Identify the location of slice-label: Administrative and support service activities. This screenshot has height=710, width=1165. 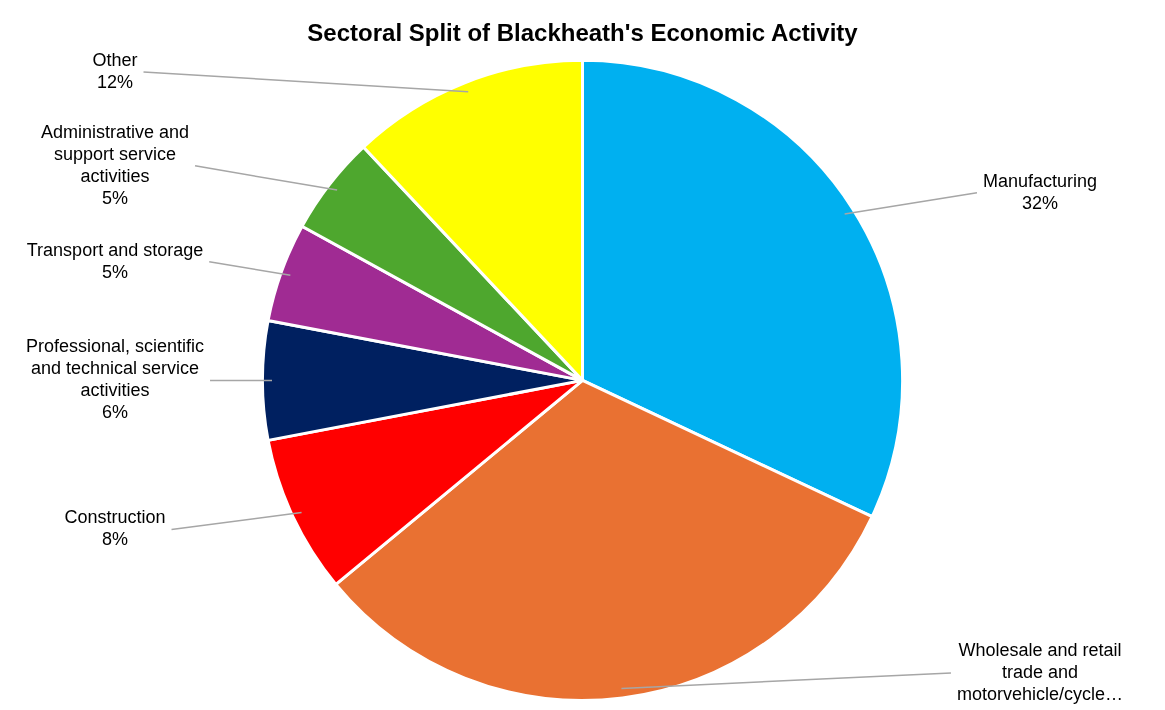
(115, 153).